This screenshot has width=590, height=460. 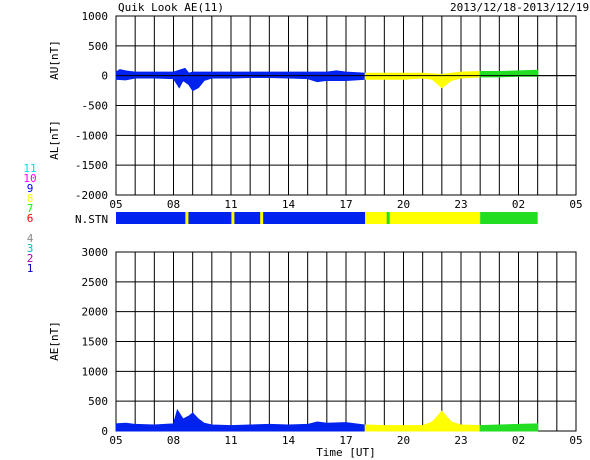 What do you see at coordinates (460, 204) in the screenshot?
I see `x-tick-label-0-6: 23` at bounding box center [460, 204].